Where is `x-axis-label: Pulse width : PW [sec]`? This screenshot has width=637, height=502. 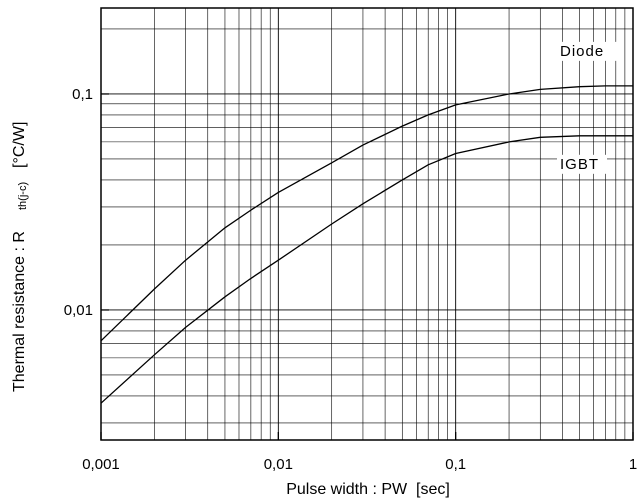
x-axis-label: Pulse width : PW [sec] is located at coordinates (368, 489).